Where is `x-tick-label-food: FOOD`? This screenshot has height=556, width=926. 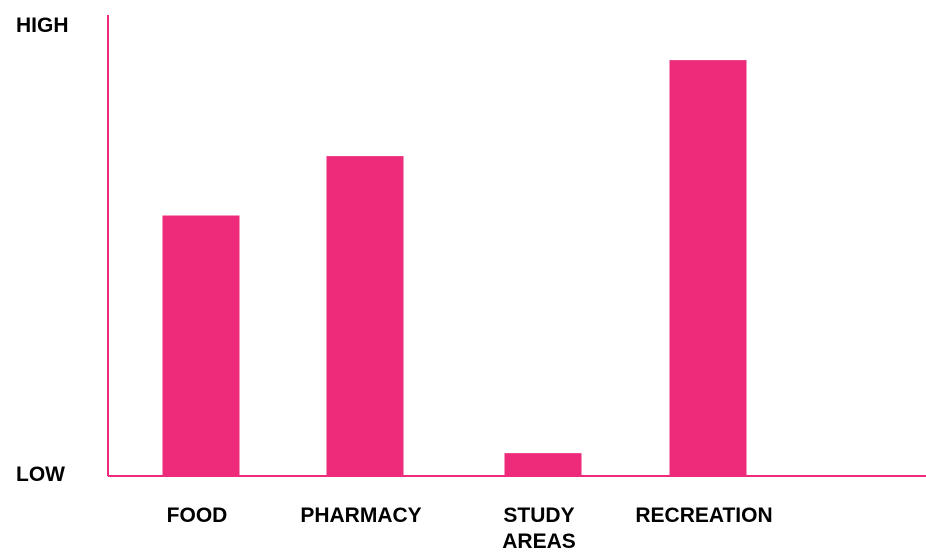 x-tick-label-food: FOOD is located at coordinates (197, 515).